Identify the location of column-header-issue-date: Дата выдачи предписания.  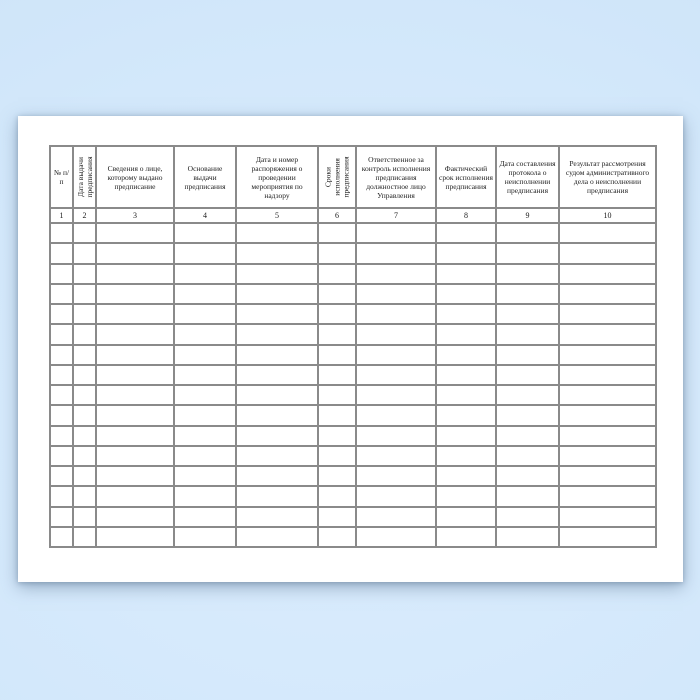
(84, 177).